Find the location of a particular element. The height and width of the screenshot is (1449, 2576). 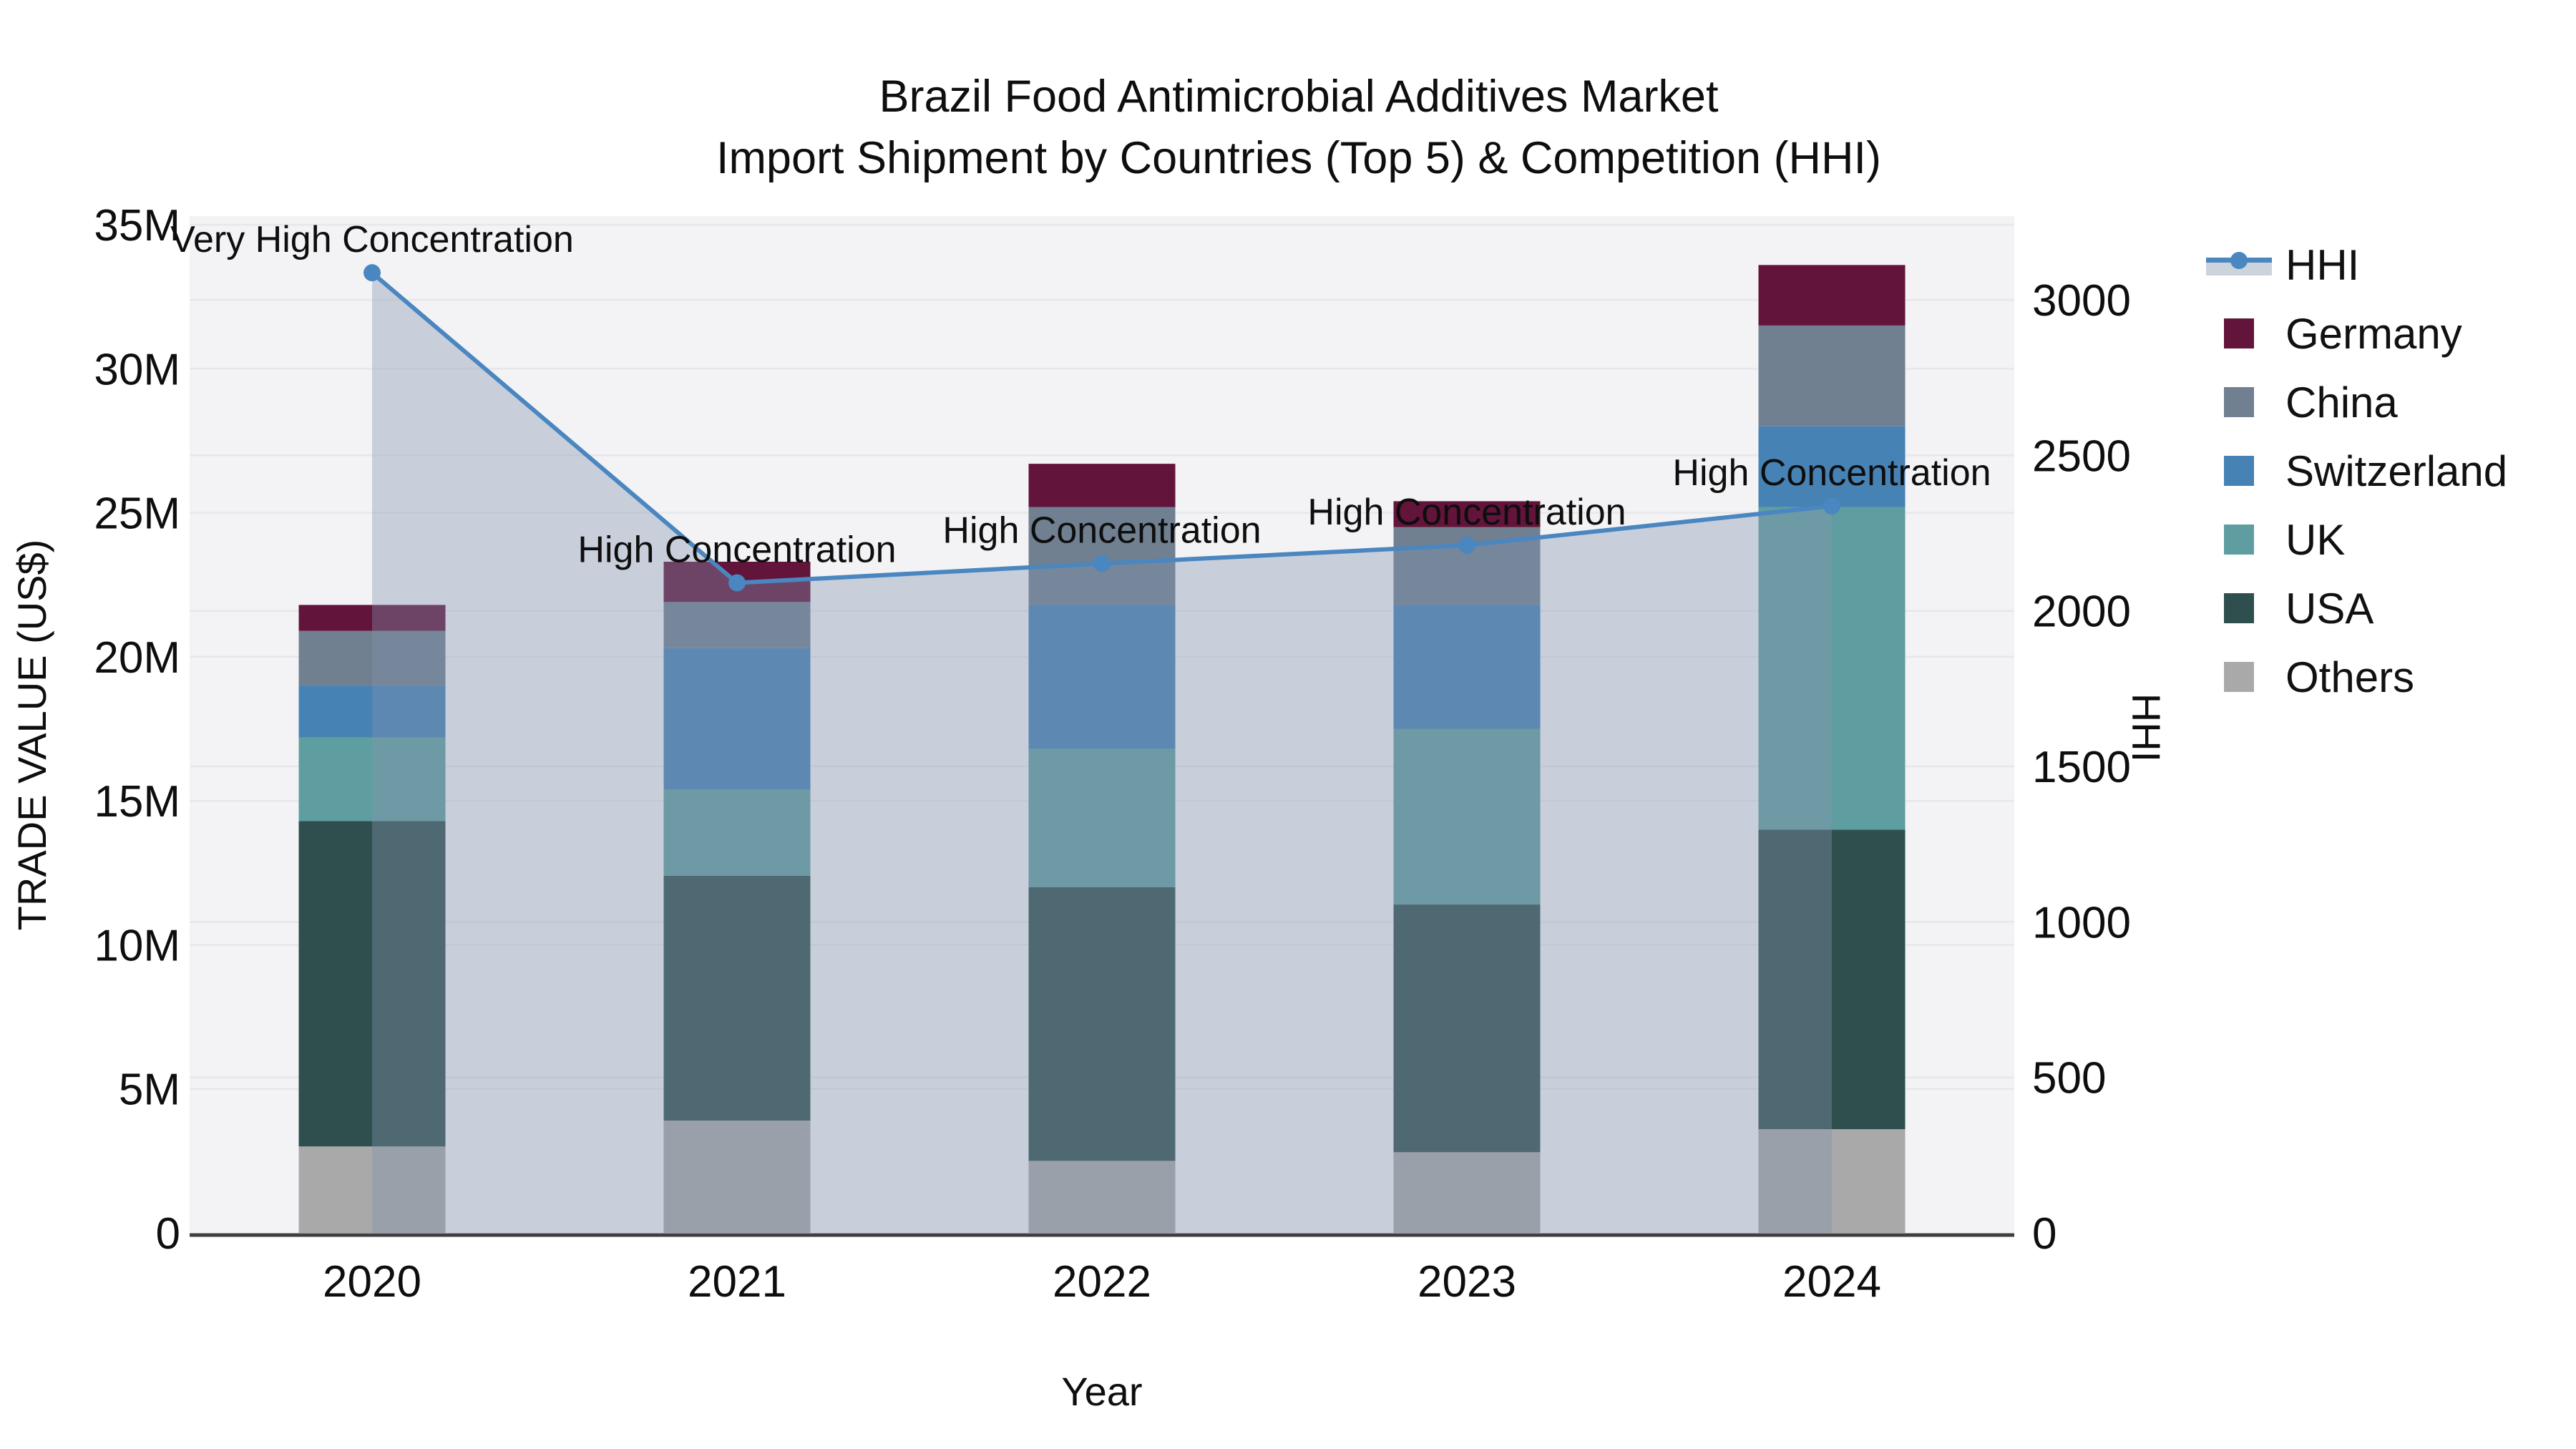

annotation-2023: High Concentration is located at coordinates (1466, 512).